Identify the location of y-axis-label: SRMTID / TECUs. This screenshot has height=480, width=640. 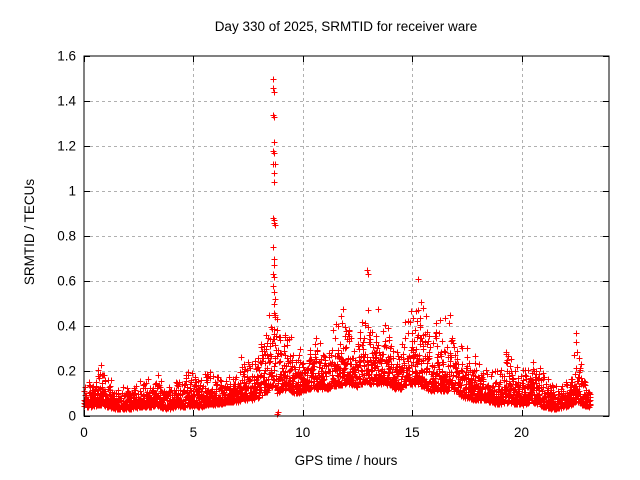
(29, 232).